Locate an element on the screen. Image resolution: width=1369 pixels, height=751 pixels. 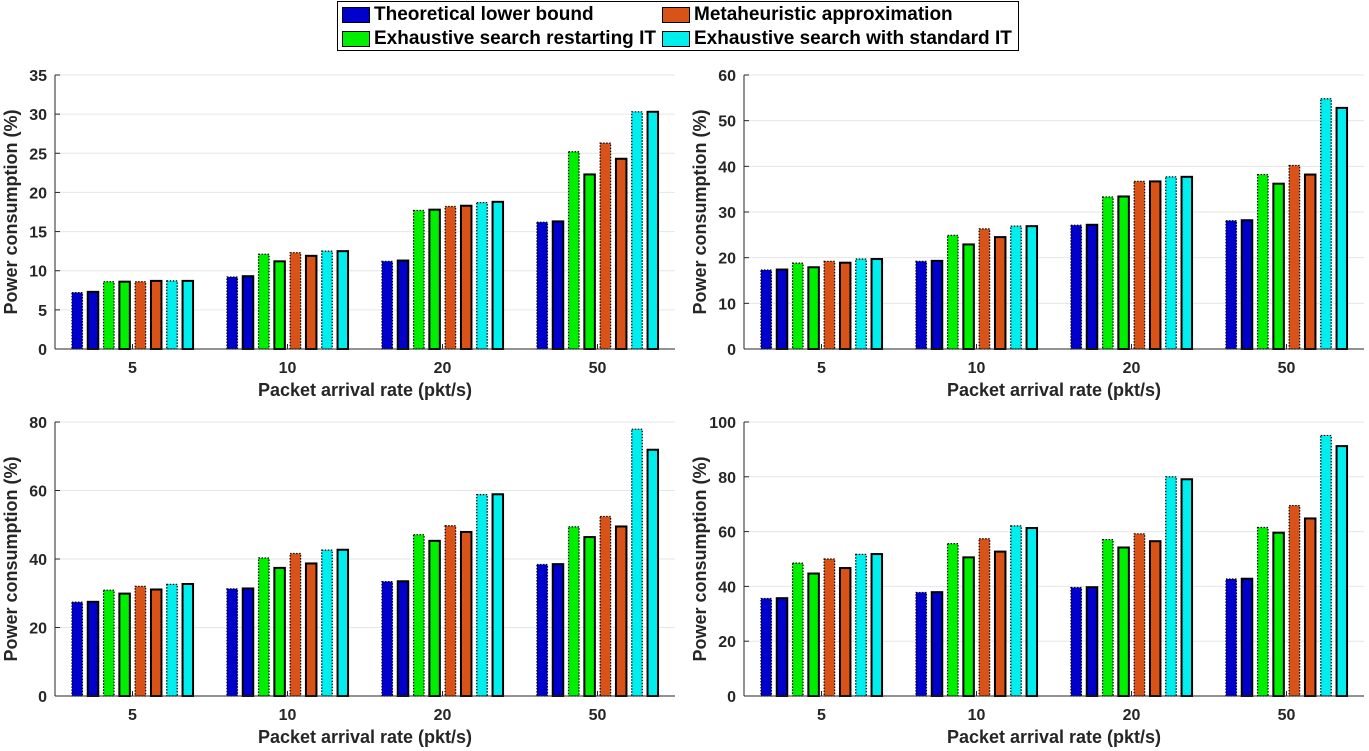
legend-swatch-exhaustive-restarting is located at coordinates (356, 39).